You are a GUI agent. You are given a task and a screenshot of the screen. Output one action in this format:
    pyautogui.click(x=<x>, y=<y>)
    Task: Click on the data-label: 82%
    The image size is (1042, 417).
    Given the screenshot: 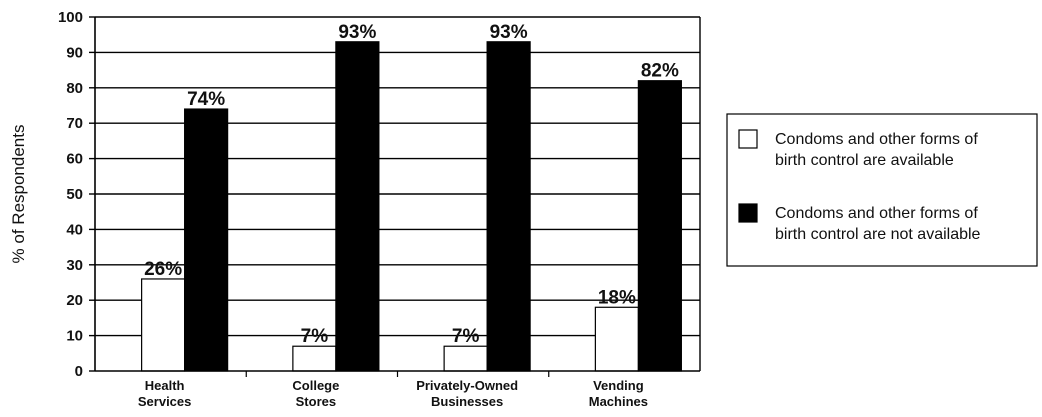 What is the action you would take?
    pyautogui.click(x=660, y=71)
    